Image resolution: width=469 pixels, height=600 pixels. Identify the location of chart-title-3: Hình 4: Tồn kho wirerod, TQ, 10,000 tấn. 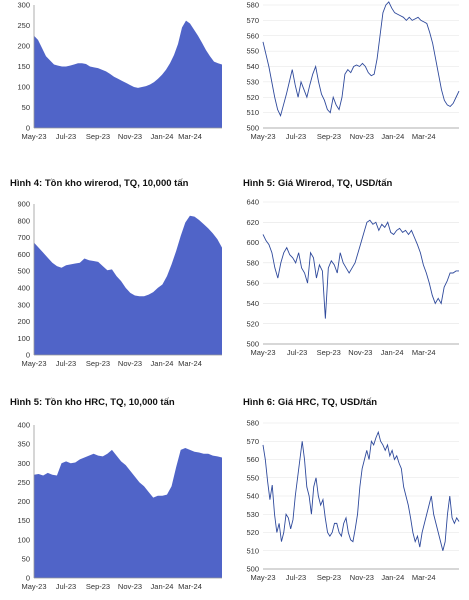
(99, 183).